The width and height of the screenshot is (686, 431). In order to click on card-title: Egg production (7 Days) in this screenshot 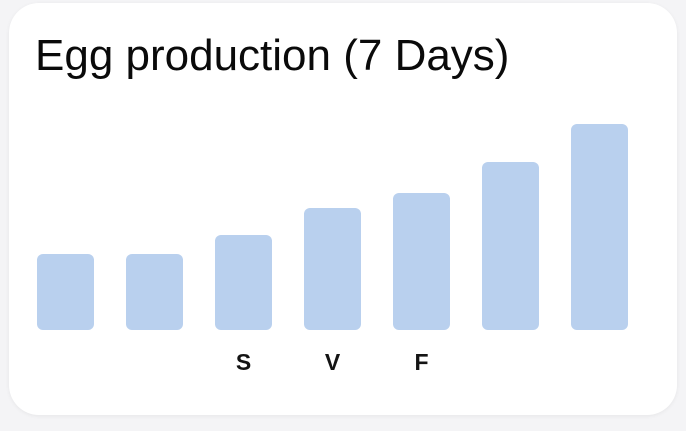, I will do `click(272, 55)`.